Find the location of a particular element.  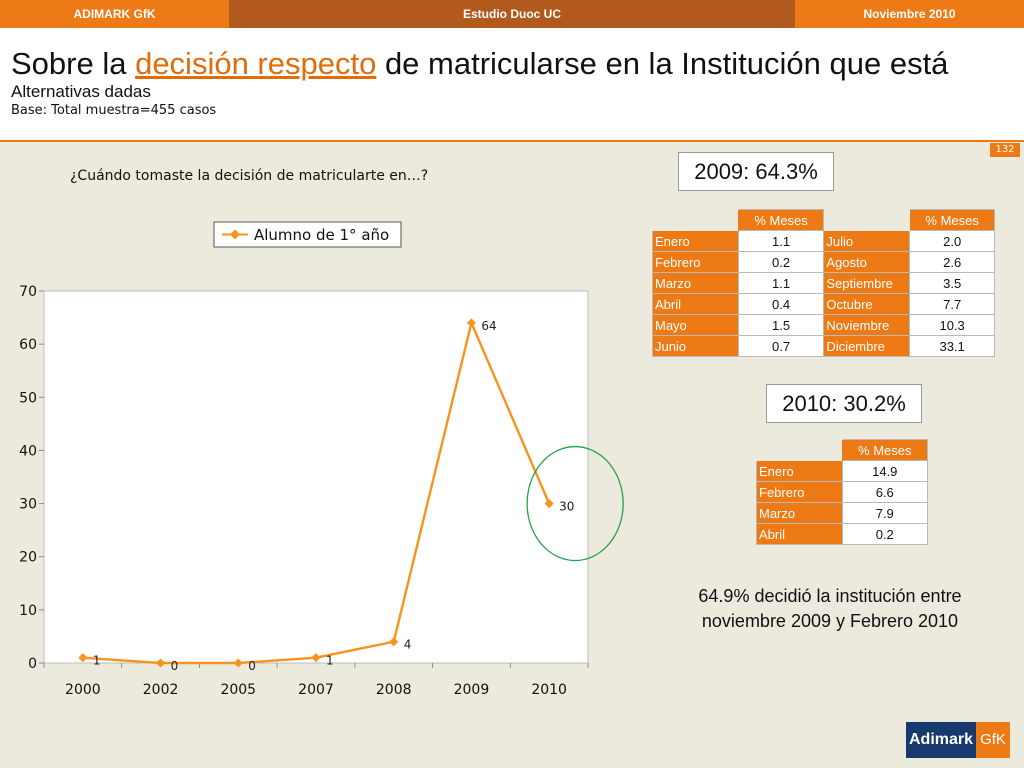

table-row: Junio 0.7 Diciembre 33.1 is located at coordinates (823, 346).